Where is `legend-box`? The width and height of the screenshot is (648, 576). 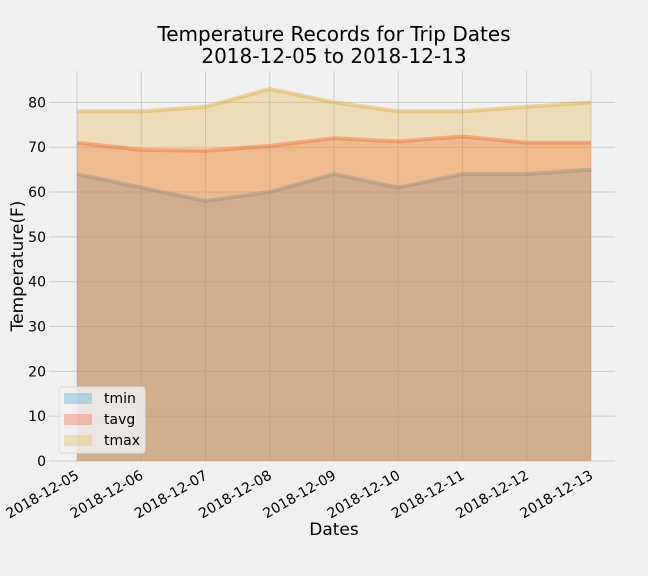
legend-box is located at coordinates (102, 420).